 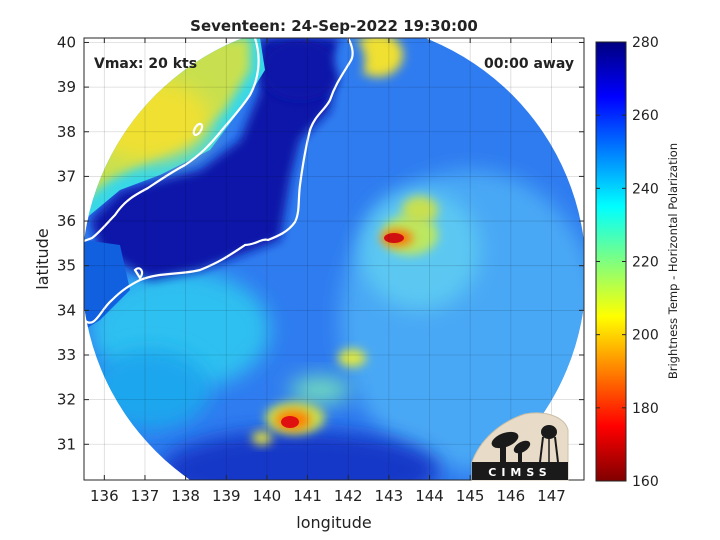 I want to click on y-tick-label: 39, so click(x=66, y=87).